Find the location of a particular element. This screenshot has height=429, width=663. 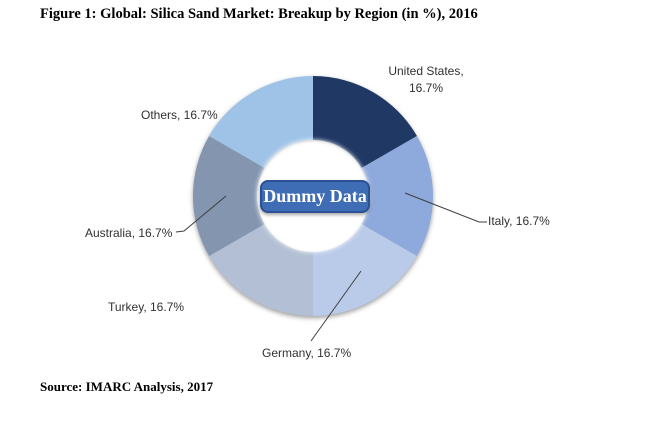

slice-label-others: Others, 16.7% is located at coordinates (179, 115).